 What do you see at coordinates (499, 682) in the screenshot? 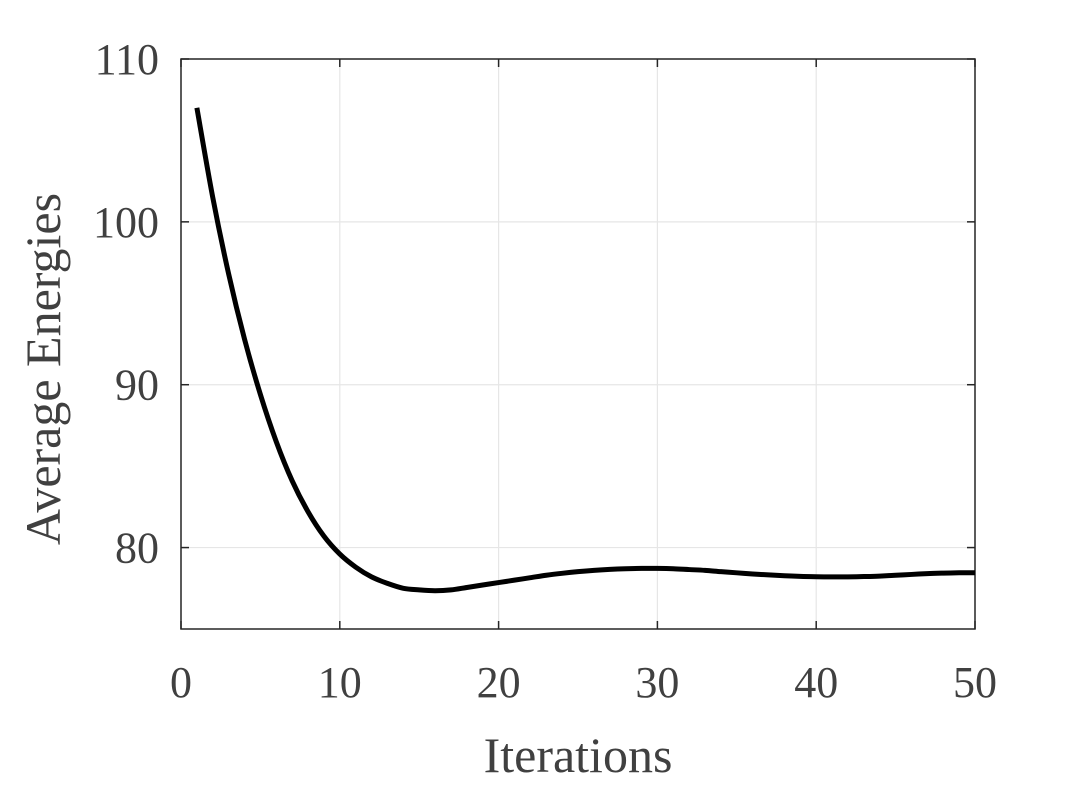
I see `x-tick-label: 20` at bounding box center [499, 682].